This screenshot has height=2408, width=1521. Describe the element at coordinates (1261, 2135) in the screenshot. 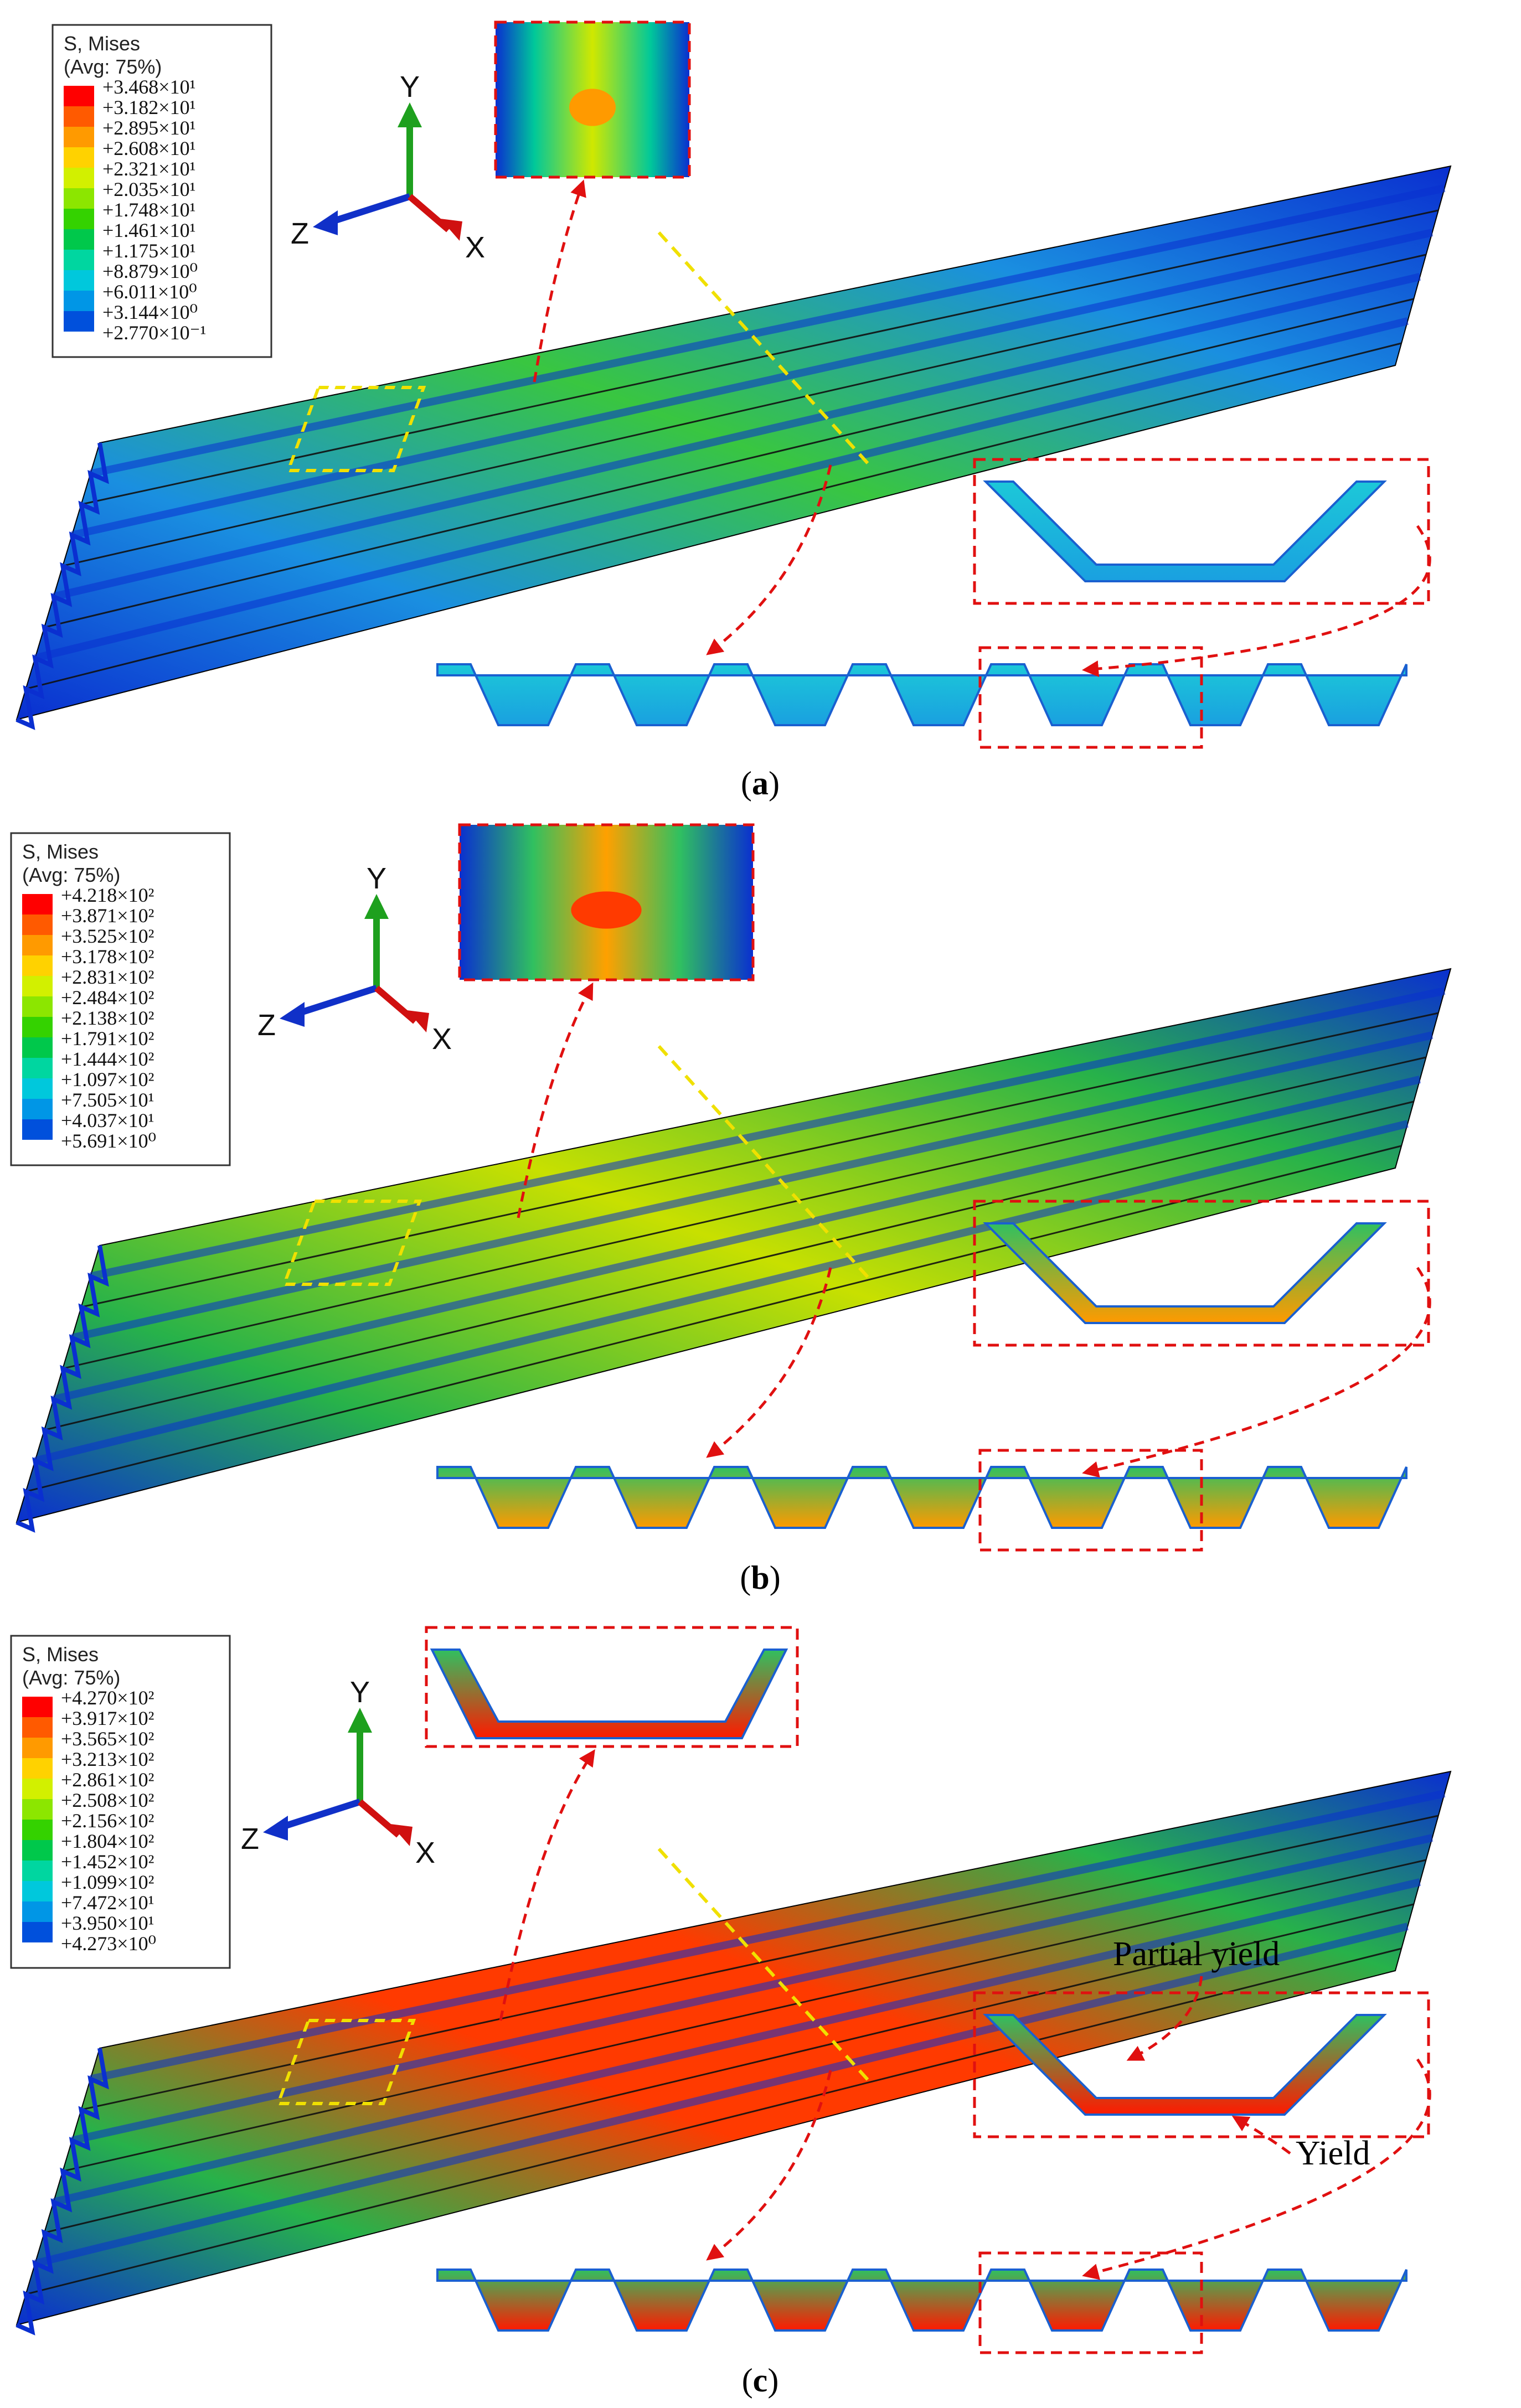

I see `yield-arrow` at that location.